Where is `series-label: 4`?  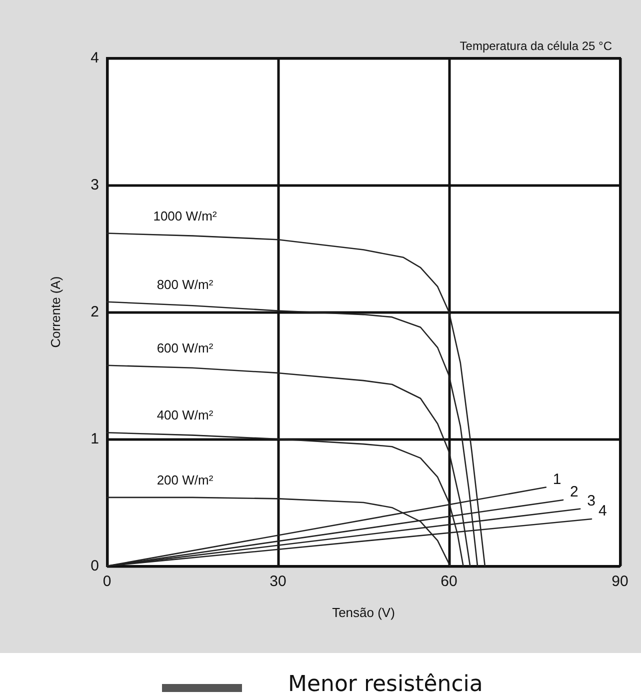
series-label: 4 is located at coordinates (602, 511).